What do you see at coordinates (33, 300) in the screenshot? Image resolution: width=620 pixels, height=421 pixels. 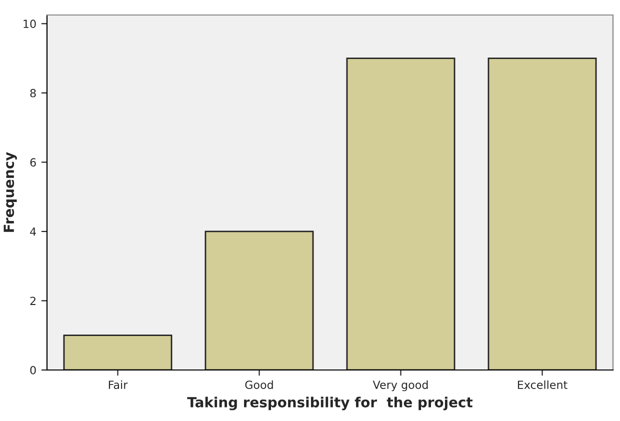 I see `y-tick-label: 2` at bounding box center [33, 300].